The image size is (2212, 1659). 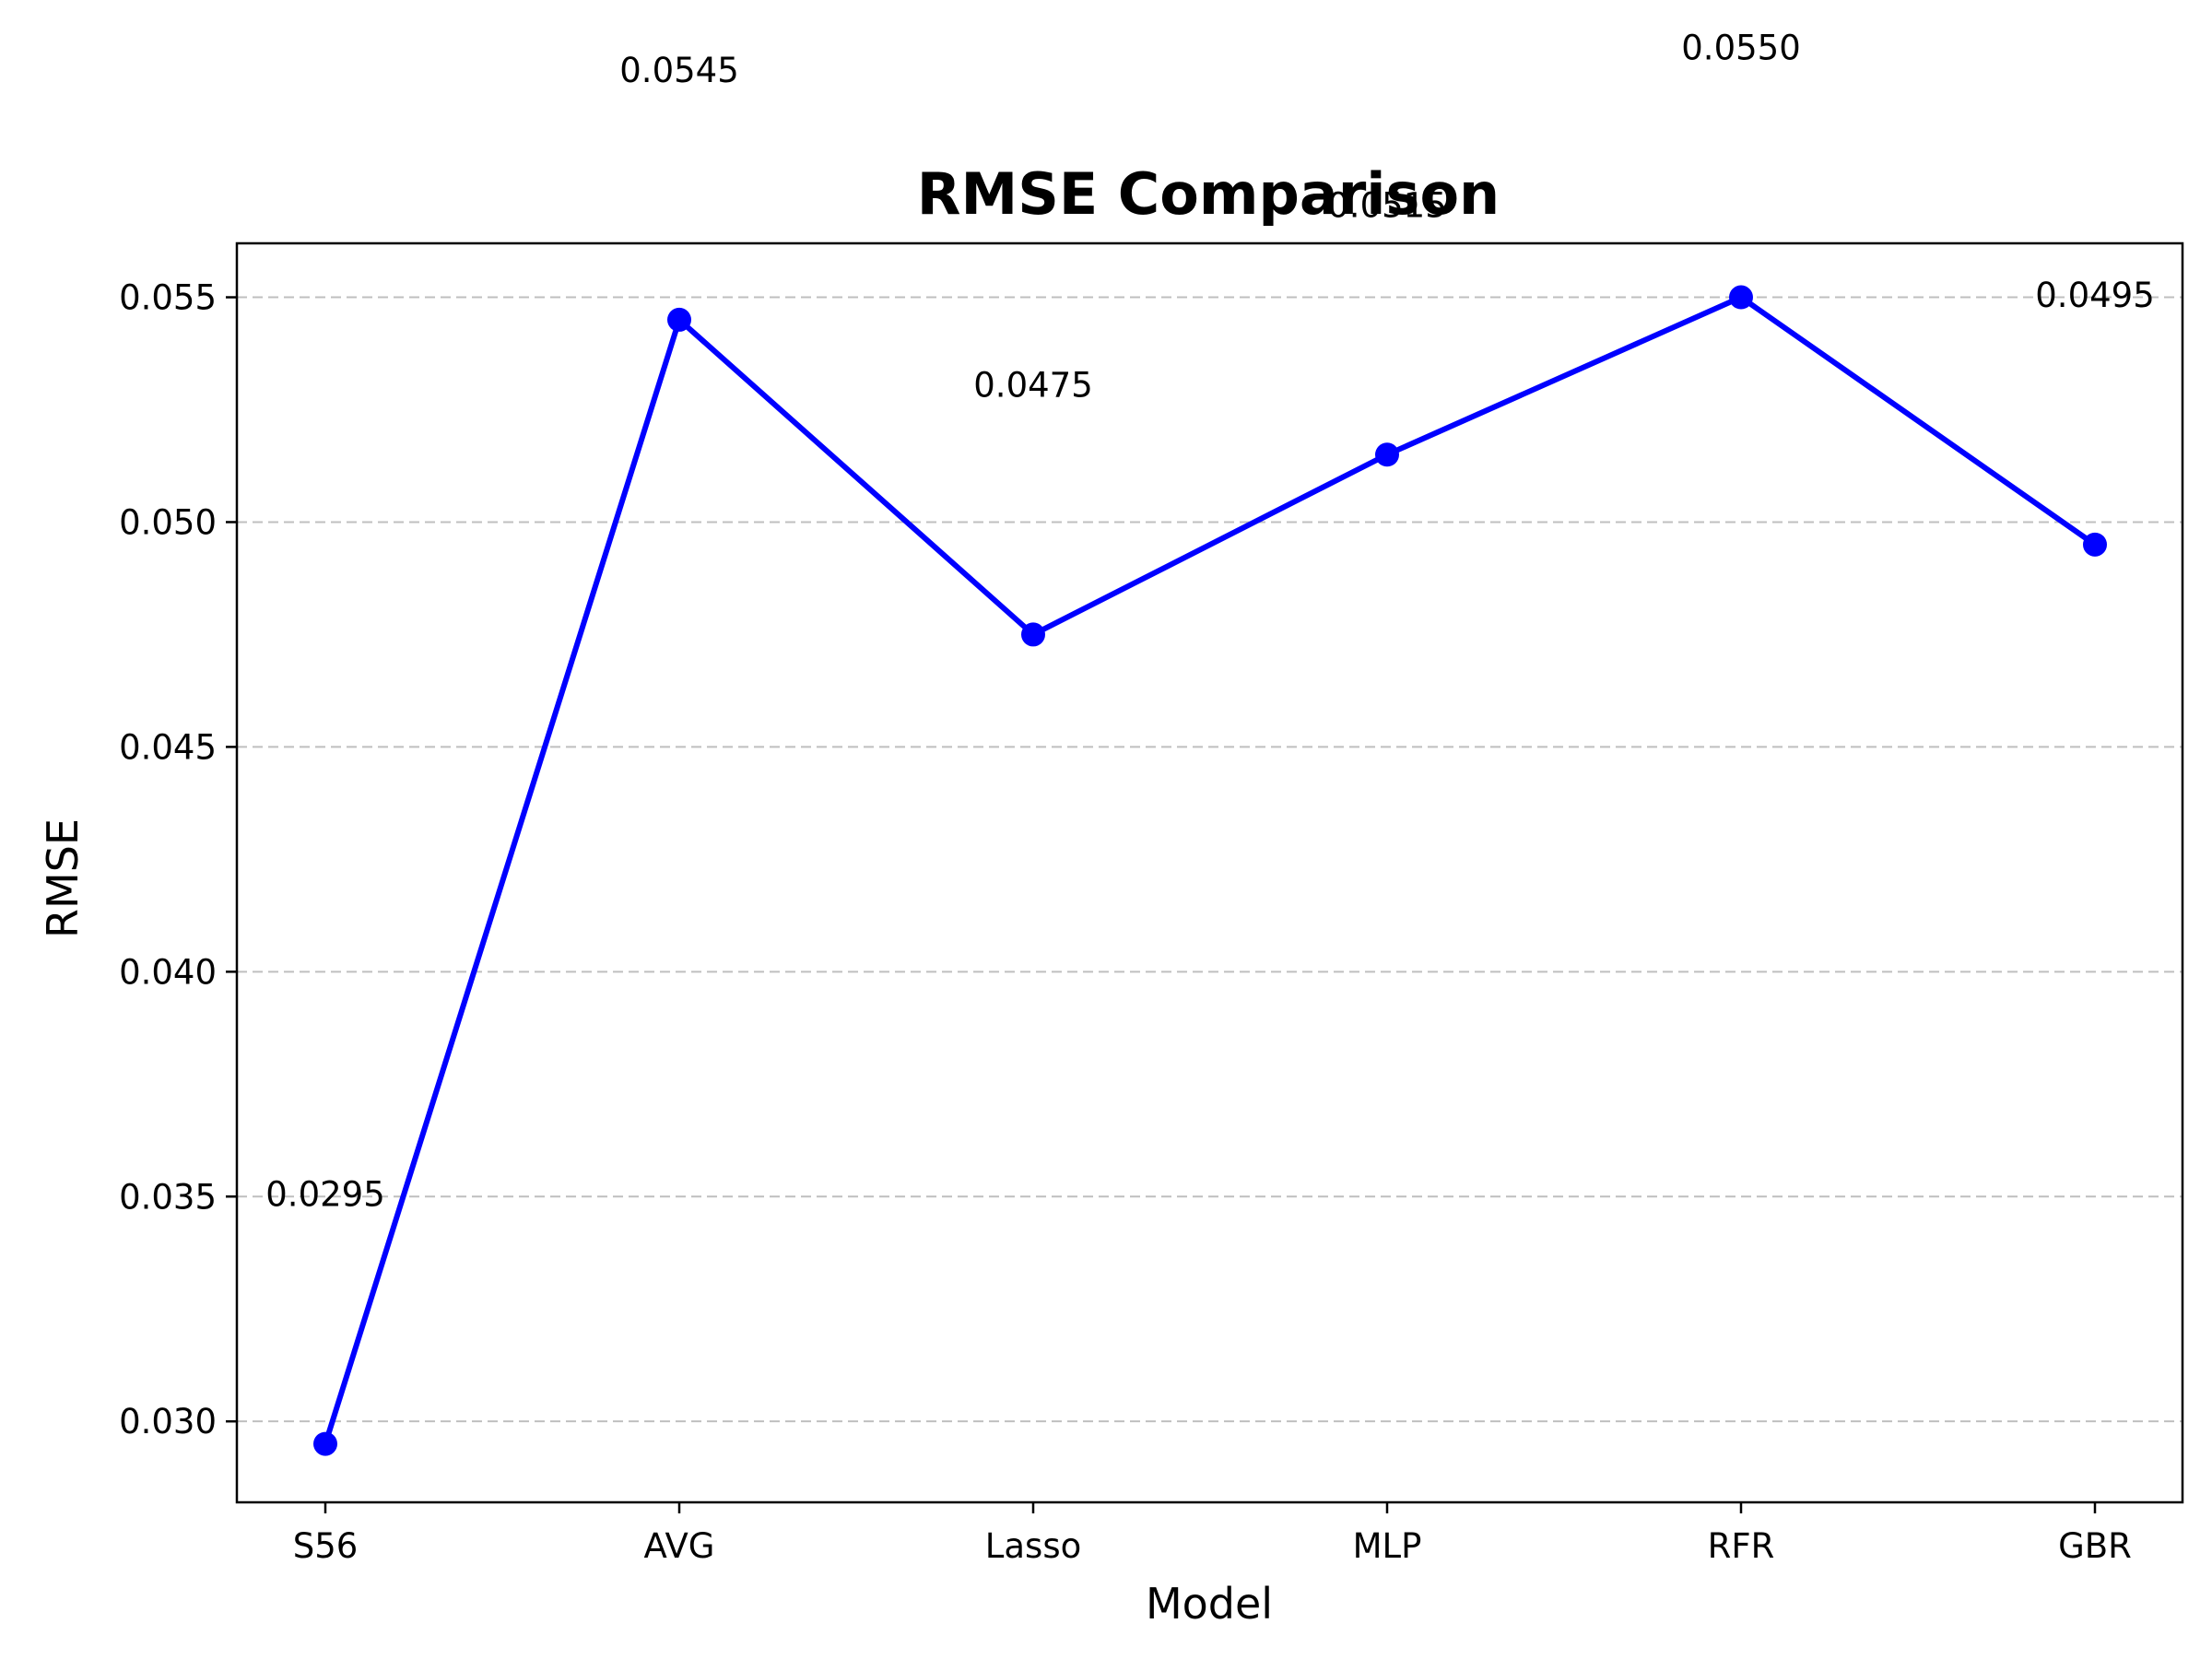 What do you see at coordinates (2095, 1546) in the screenshot?
I see `x-tick-label: GBR` at bounding box center [2095, 1546].